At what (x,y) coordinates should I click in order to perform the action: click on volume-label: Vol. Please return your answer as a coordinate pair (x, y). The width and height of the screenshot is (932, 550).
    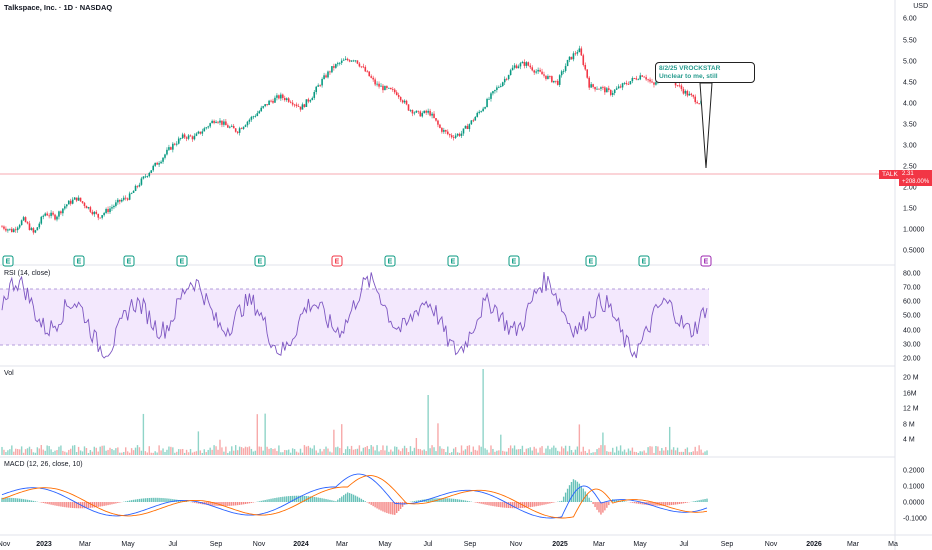
    Looking at the image, I should click on (9, 373).